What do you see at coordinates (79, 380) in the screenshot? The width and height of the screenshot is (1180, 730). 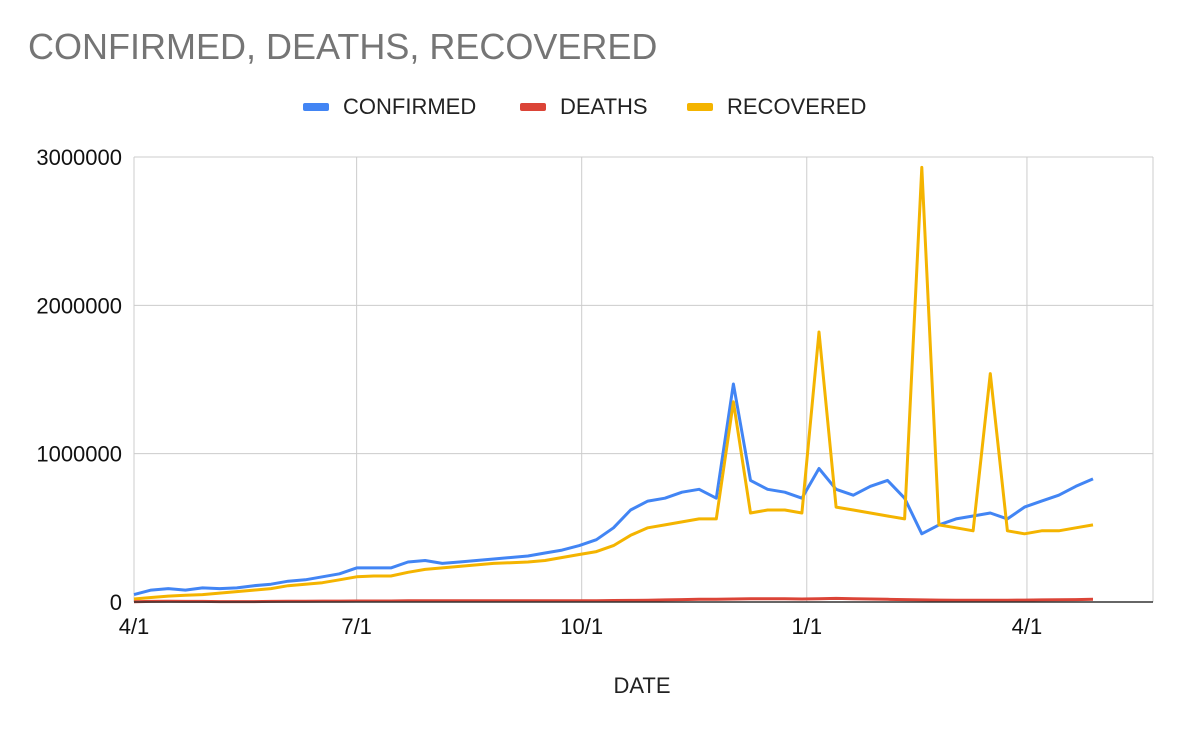 I see `y-tick-labels: 3000000 2000000 1000000 0` at bounding box center [79, 380].